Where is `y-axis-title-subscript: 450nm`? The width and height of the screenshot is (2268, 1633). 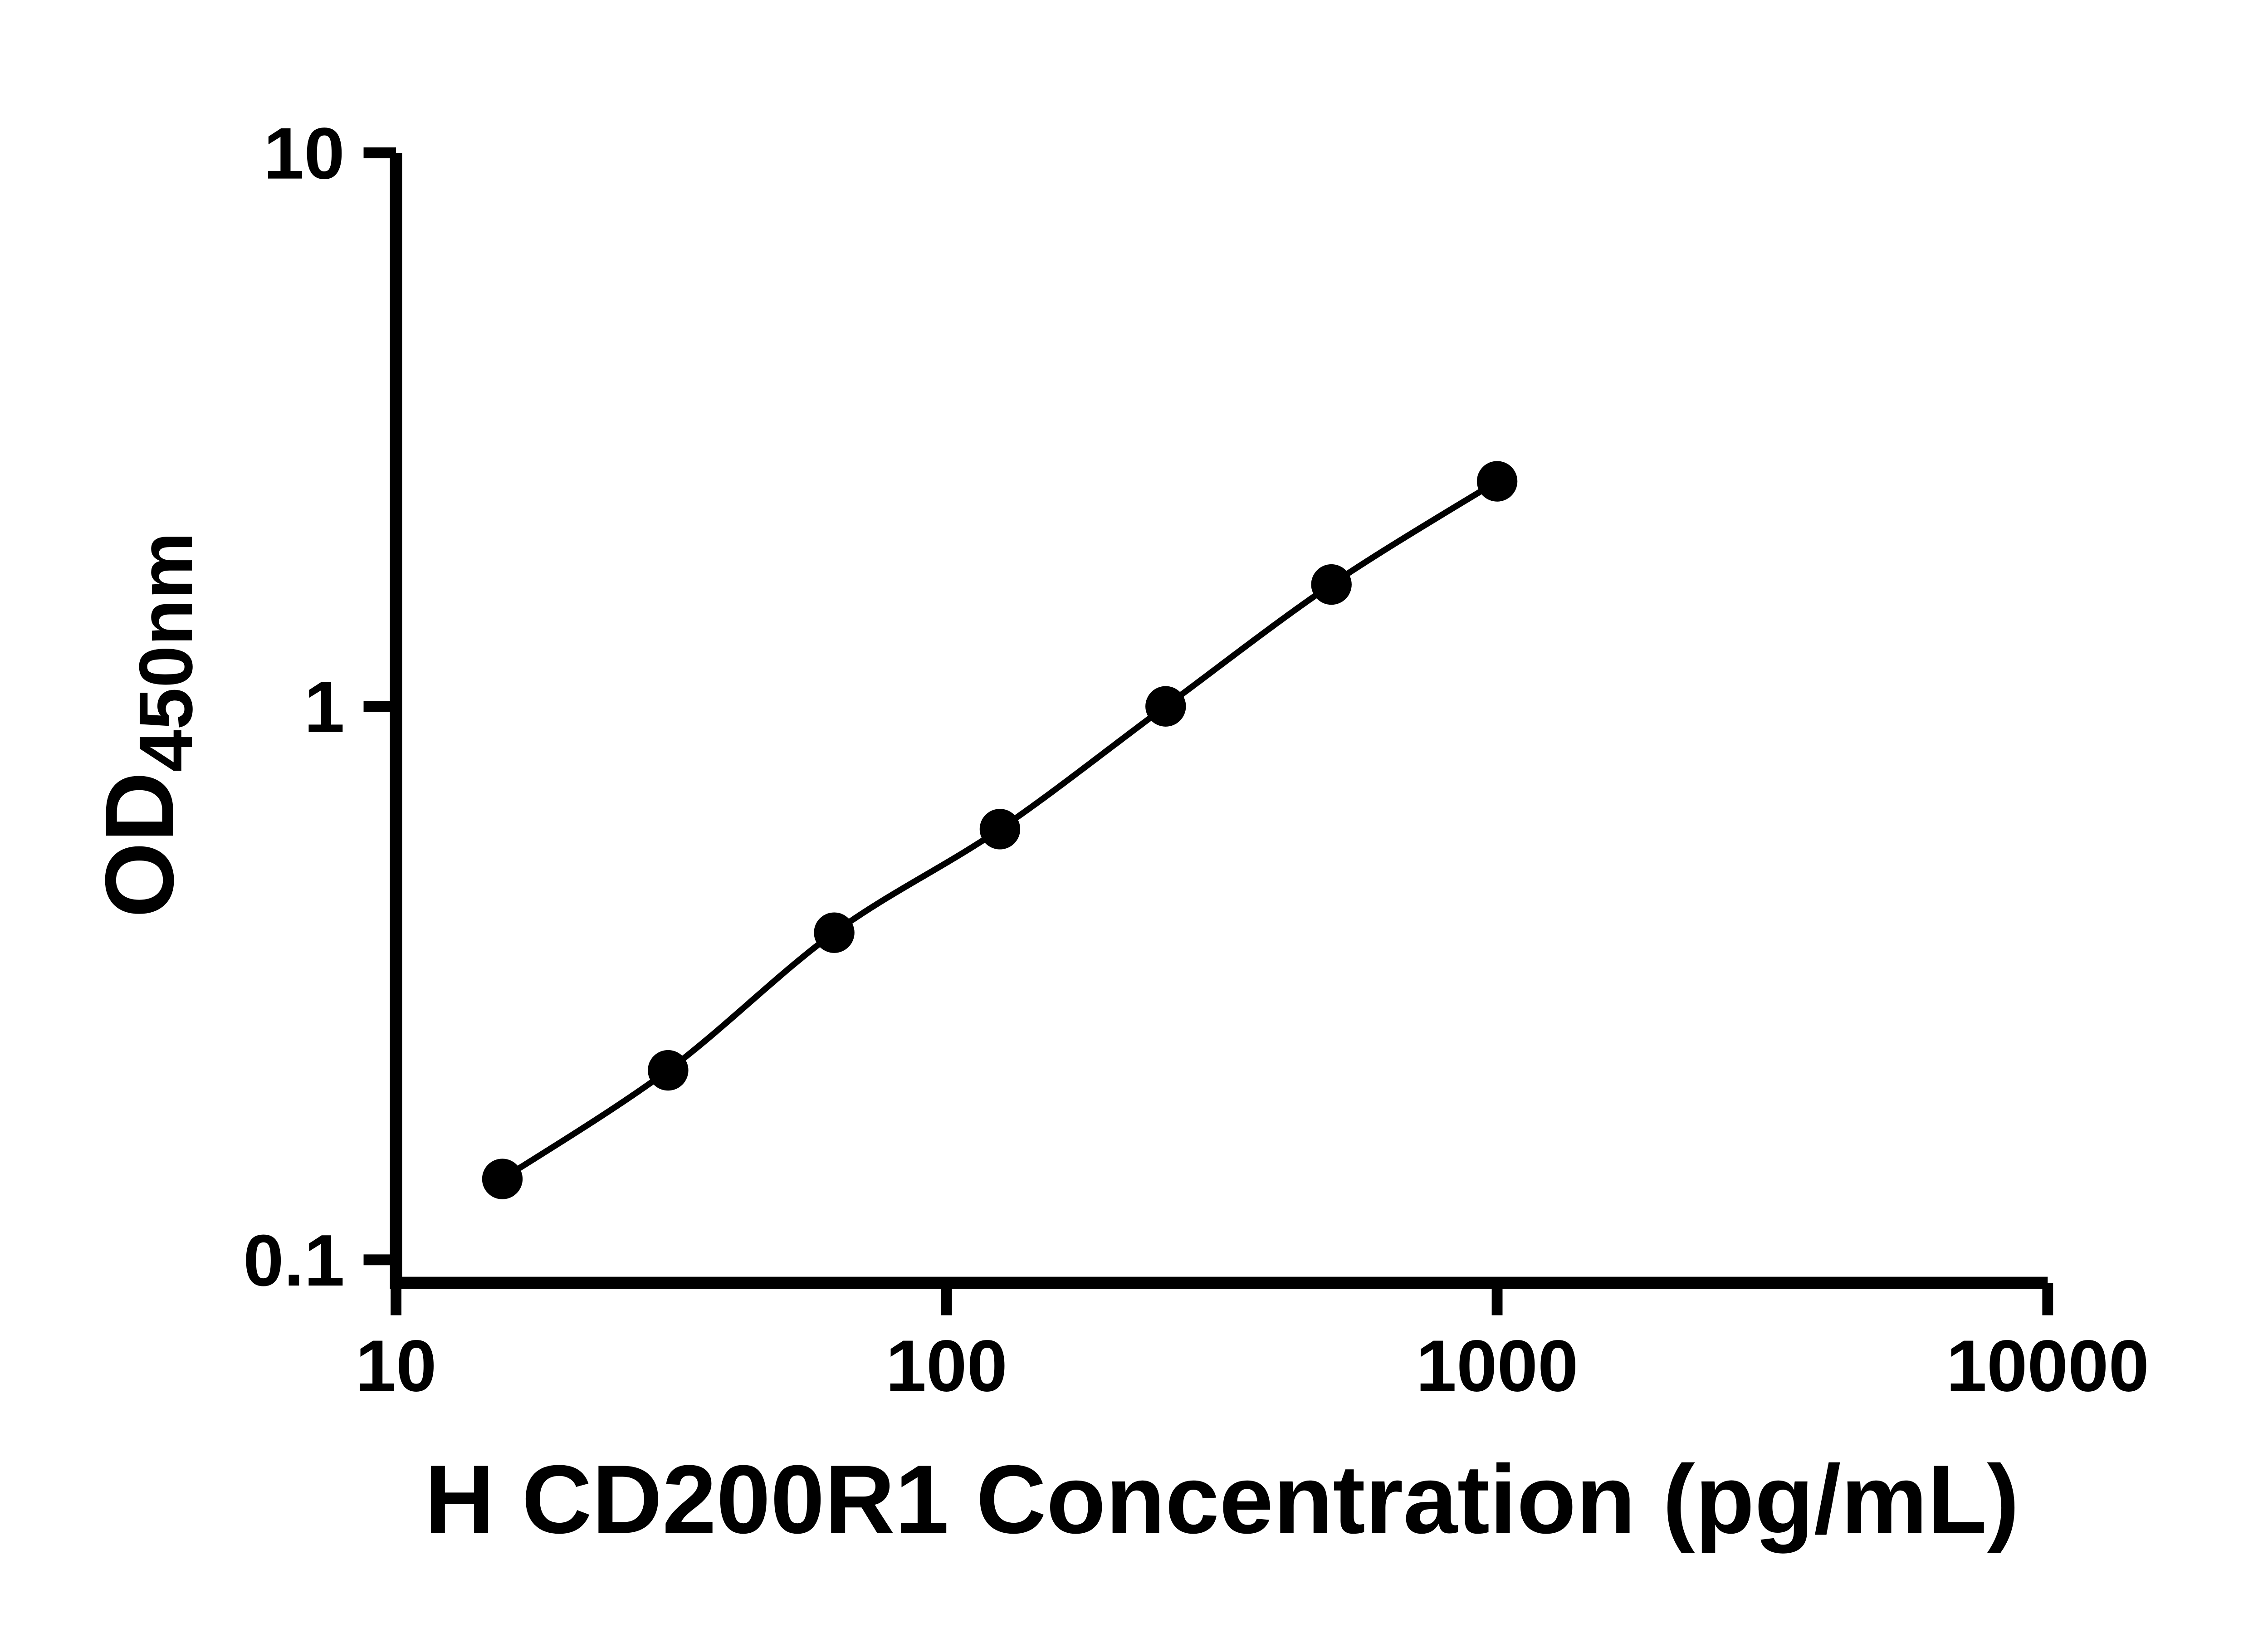
y-axis-title-subscript: 450nm is located at coordinates (166, 652).